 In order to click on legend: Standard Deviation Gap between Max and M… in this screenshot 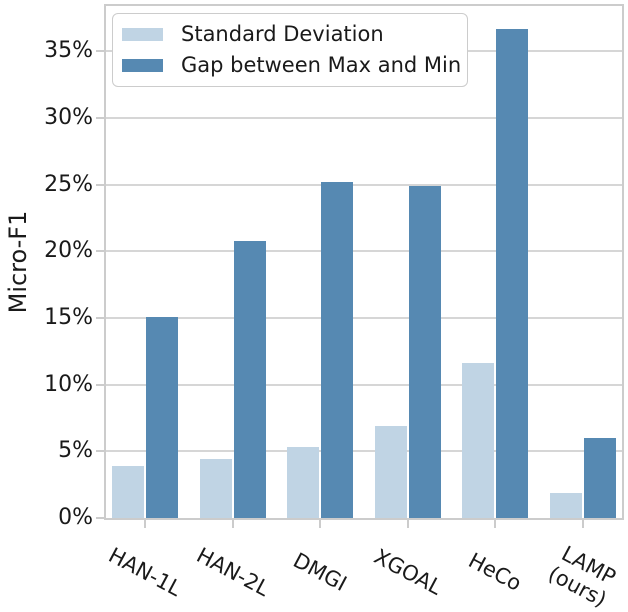, I will do `click(290, 50)`.